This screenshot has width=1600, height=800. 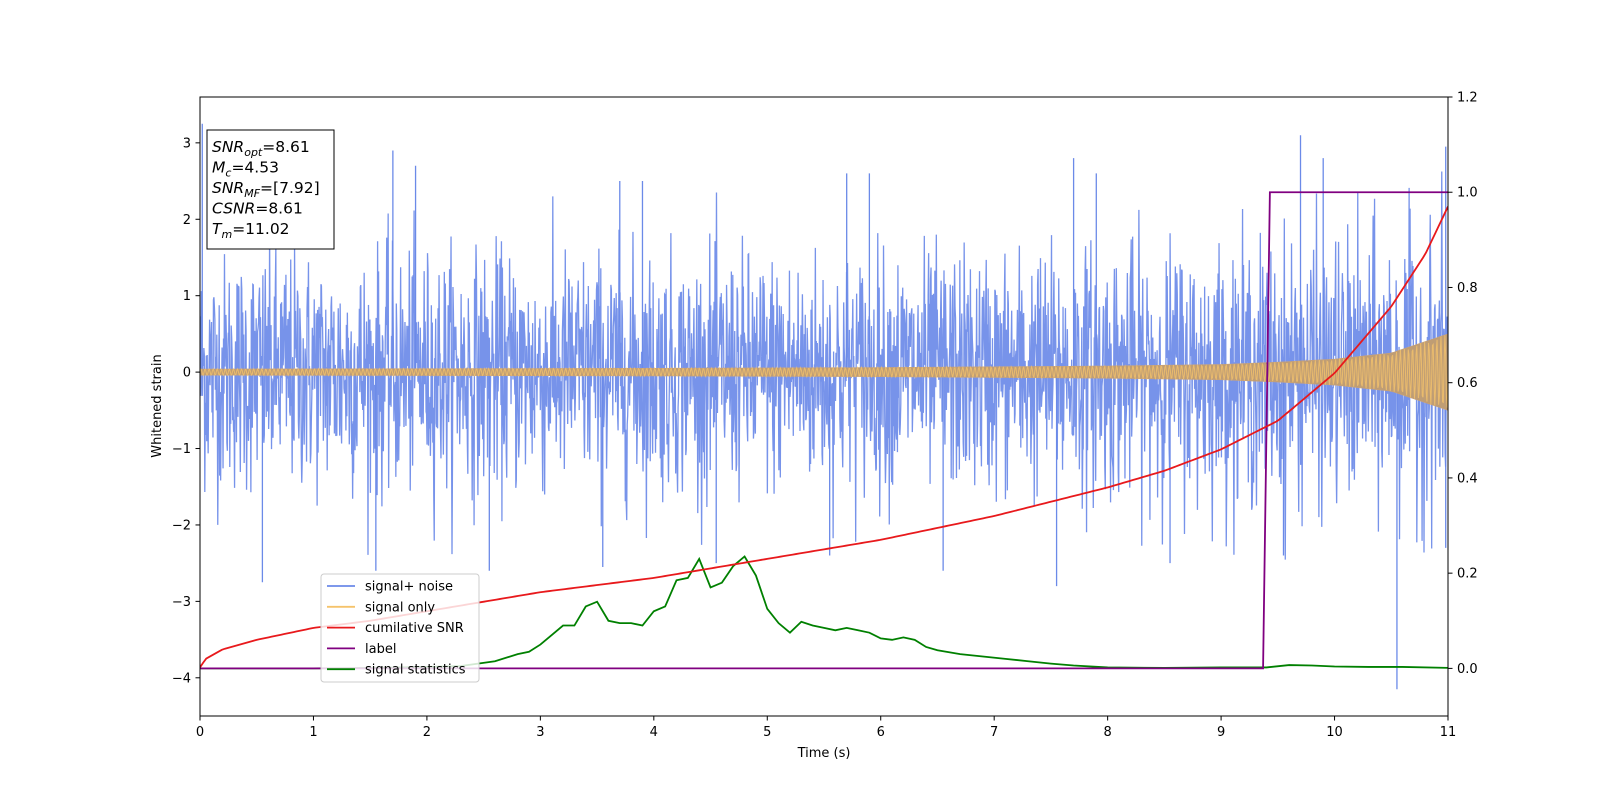 I want to click on y2-tick-label: 0.0, so click(x=1467, y=669).